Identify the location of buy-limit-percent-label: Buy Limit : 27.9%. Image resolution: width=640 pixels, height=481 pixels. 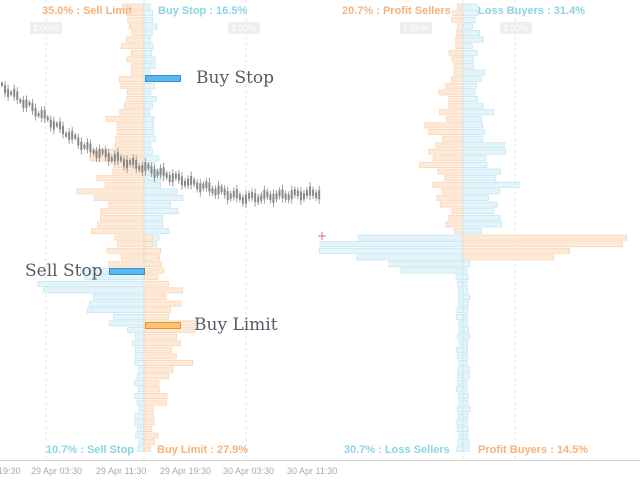
(203, 450).